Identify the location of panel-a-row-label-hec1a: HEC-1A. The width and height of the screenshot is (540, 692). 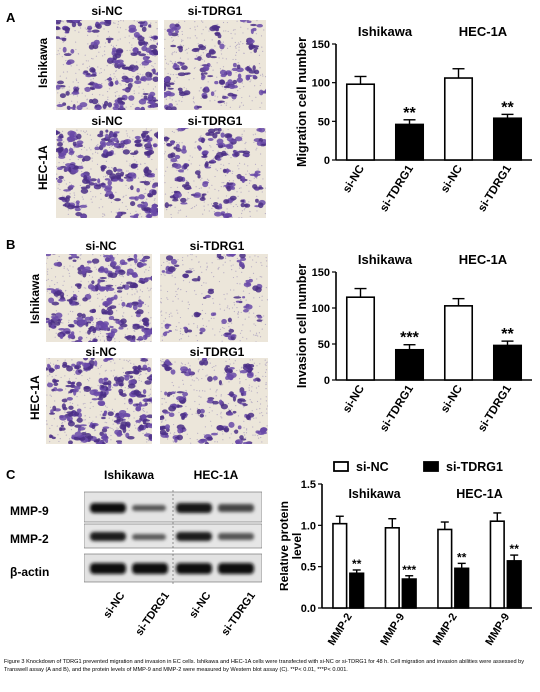
(43, 167).